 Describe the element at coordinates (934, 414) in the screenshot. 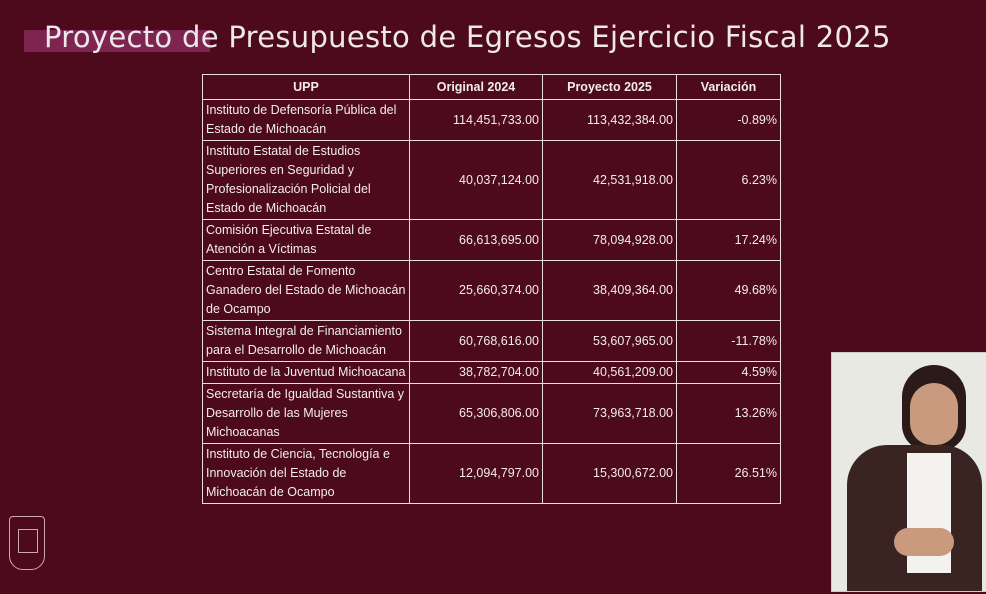

I see `interpreter-face` at that location.